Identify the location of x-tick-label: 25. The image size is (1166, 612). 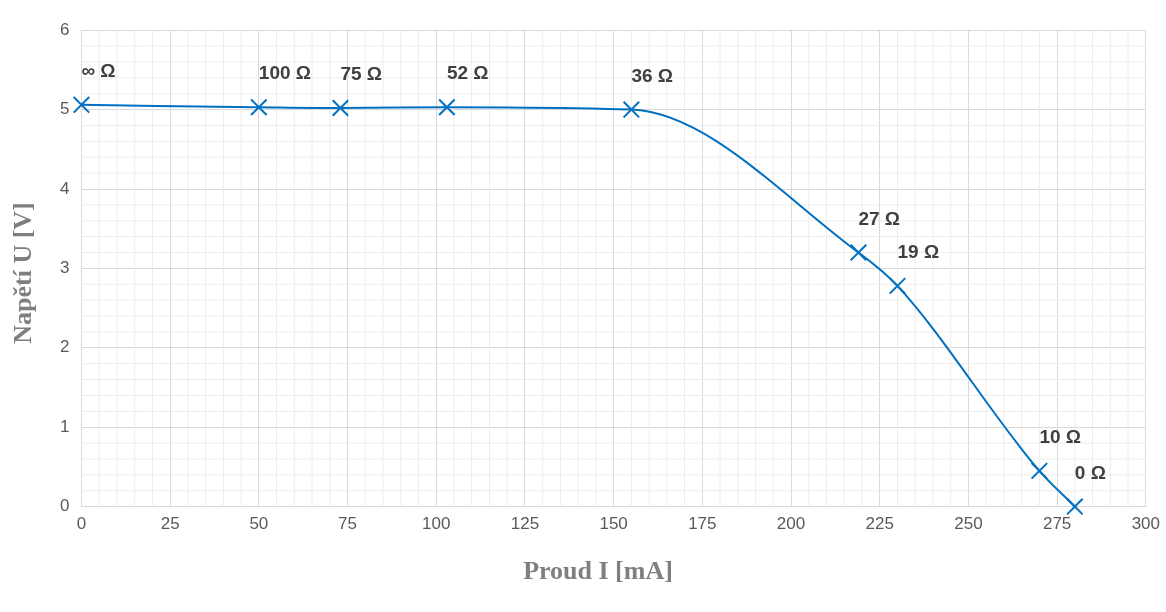
(170, 524).